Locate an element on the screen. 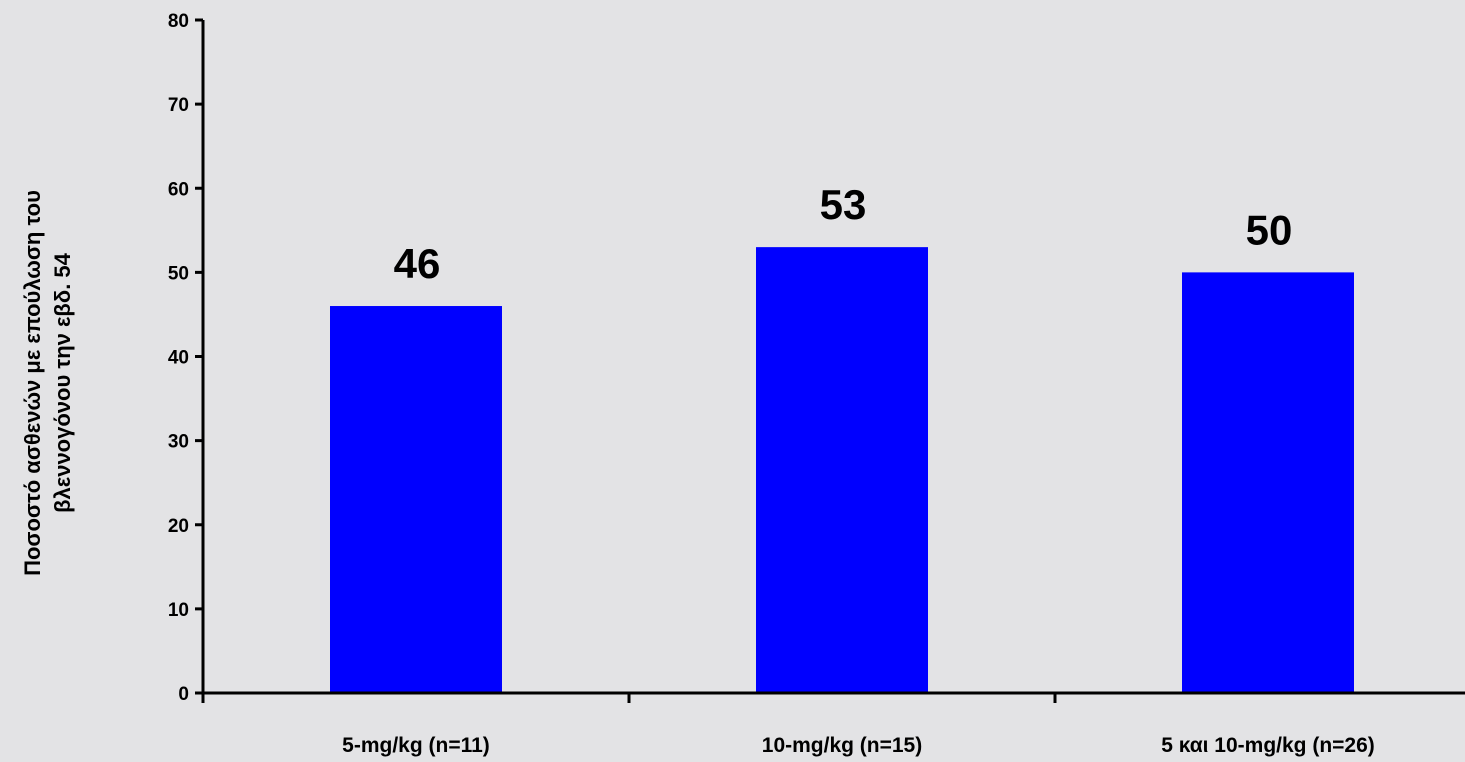 This screenshot has height=762, width=1465. y-tick-label: 10 is located at coordinates (178, 610).